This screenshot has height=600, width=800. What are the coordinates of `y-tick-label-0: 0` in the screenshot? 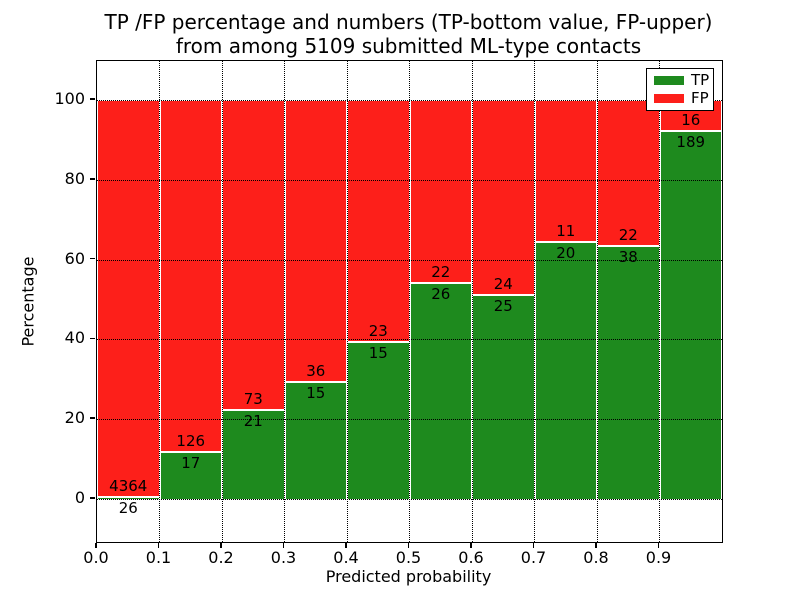 It's located at (79, 497).